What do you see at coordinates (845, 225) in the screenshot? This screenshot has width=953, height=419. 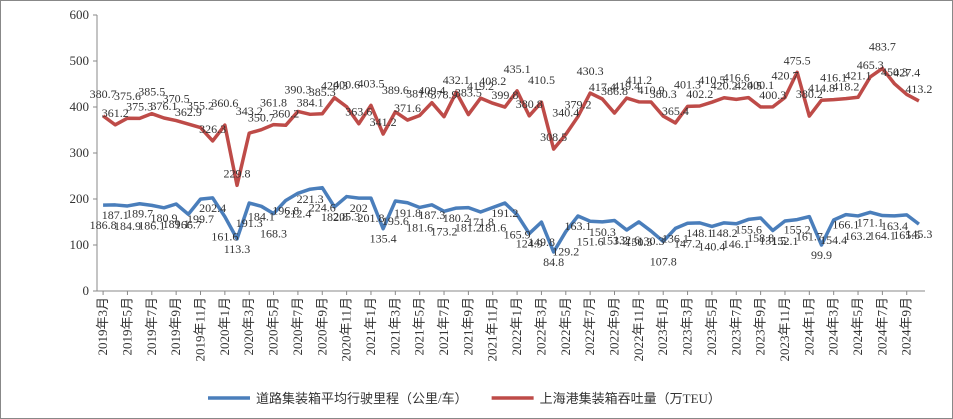 I see `data-label: 166.1` at bounding box center [845, 225].